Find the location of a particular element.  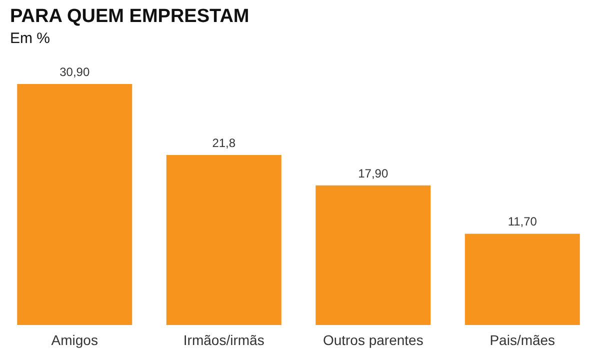

data-label: 11,70 is located at coordinates (523, 221).